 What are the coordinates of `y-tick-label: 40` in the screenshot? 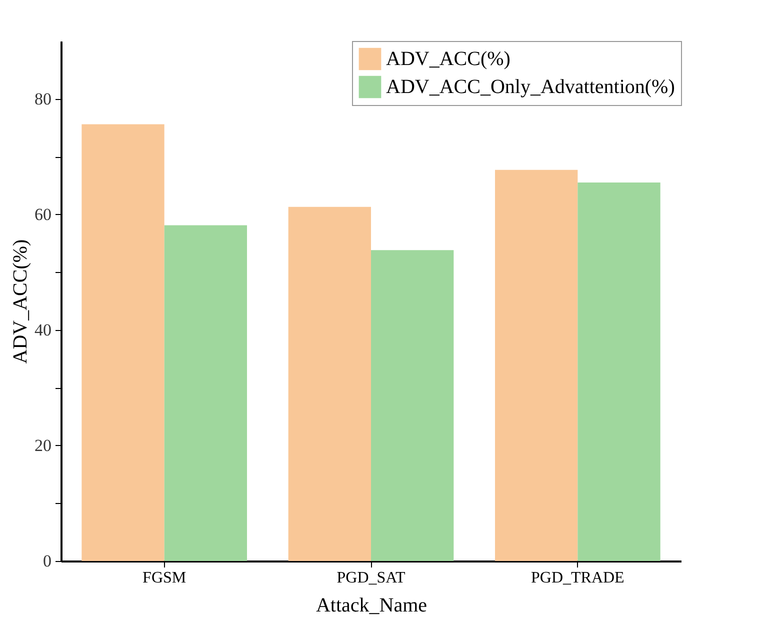 It's located at (43, 330).